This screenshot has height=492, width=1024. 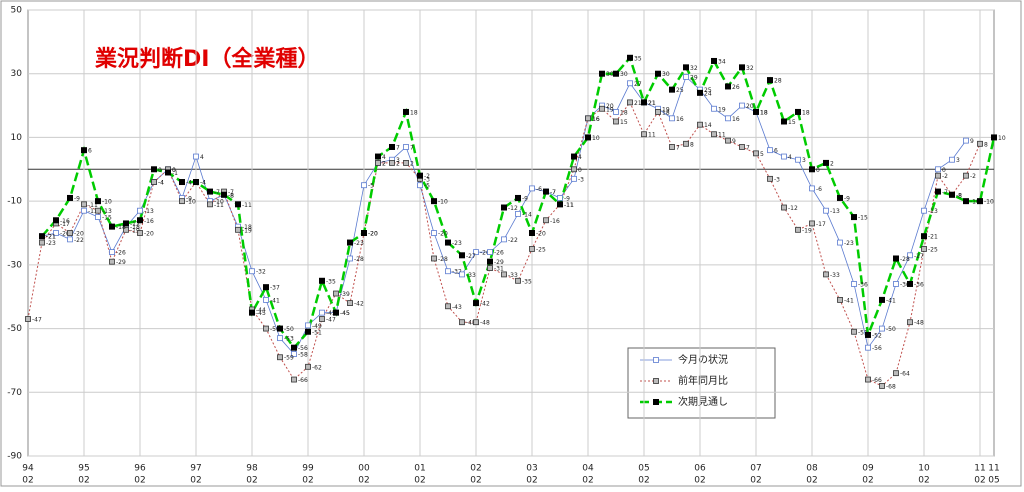 What do you see at coordinates (610, 106) in the screenshot?
I see `data-label: 20` at bounding box center [610, 106].